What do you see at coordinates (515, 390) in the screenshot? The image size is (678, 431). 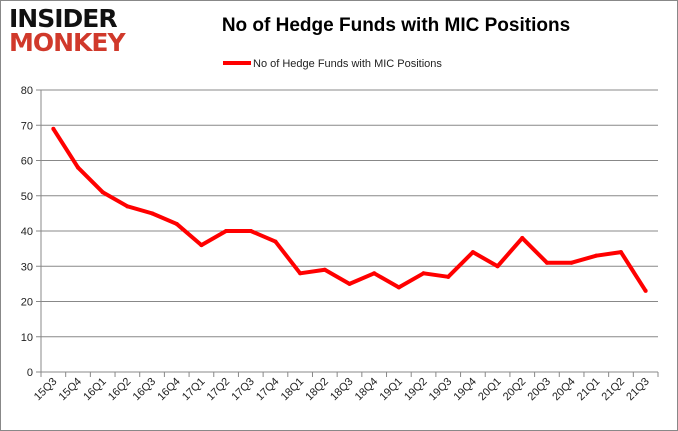 I see `x-tick-label: 20Q2` at bounding box center [515, 390].